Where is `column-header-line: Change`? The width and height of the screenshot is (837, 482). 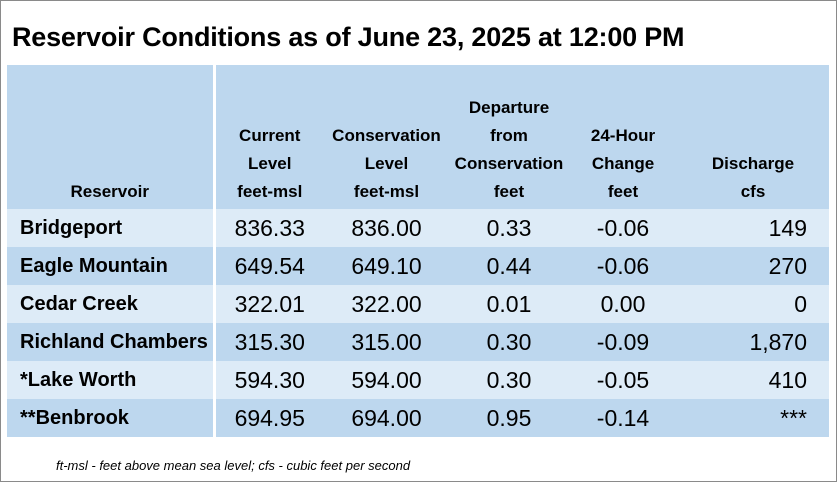
column-header-line: Change is located at coordinates (623, 163).